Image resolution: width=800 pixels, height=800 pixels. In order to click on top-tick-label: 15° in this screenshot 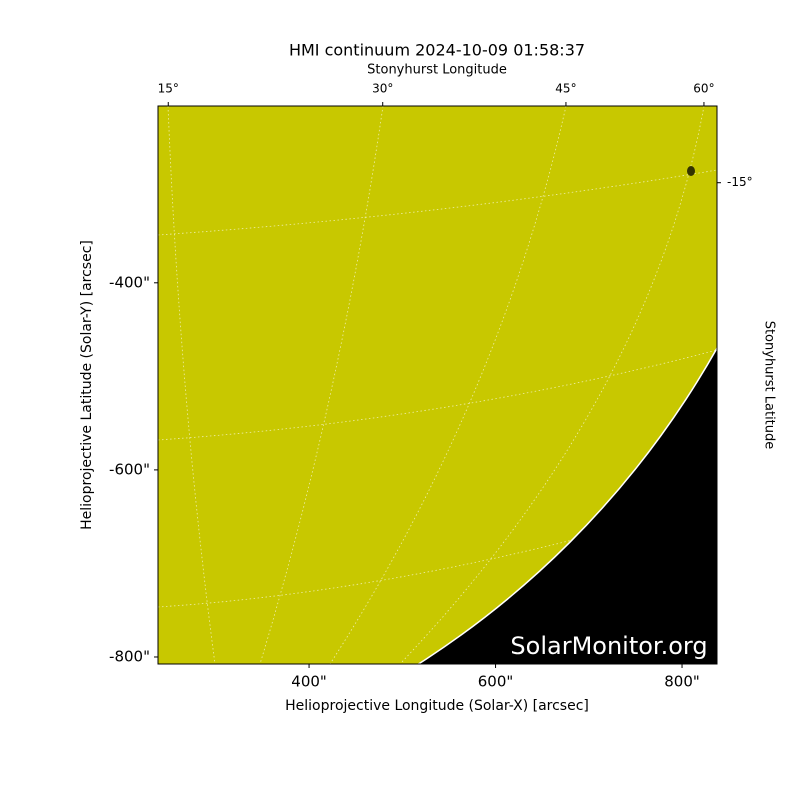, I will do `click(168, 89)`.